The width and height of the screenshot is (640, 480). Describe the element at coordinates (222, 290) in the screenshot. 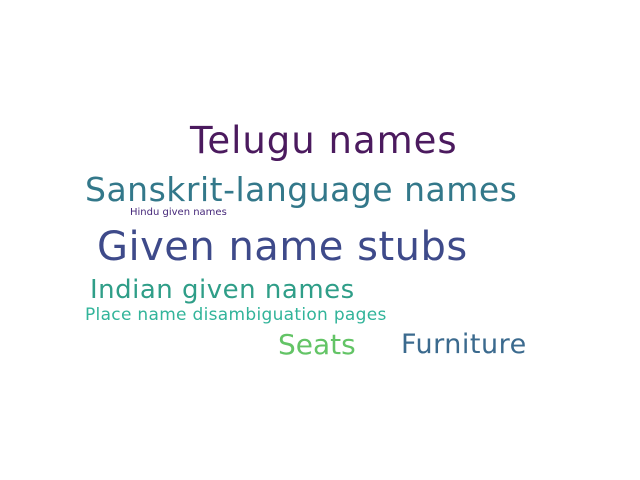

I see `word-indian-given-names: Indian given names` at that location.